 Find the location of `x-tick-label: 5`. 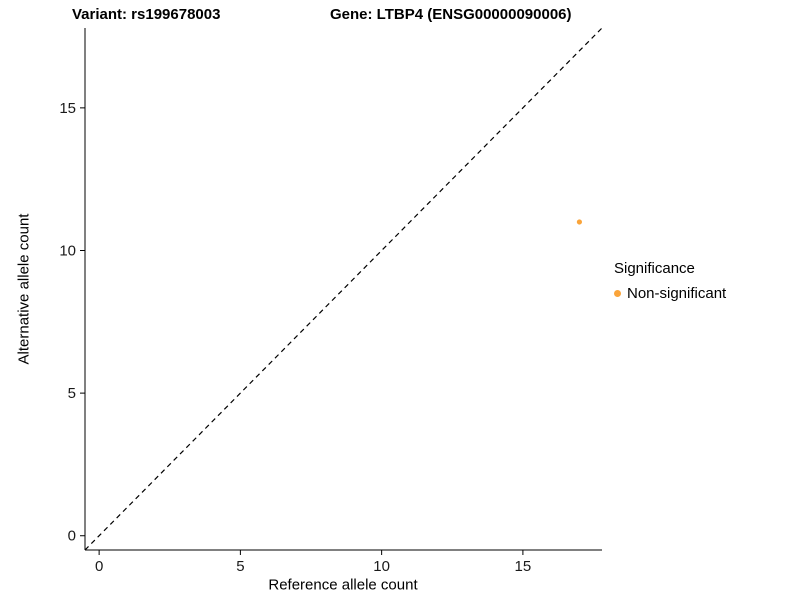

x-tick-label: 5 is located at coordinates (240, 566).